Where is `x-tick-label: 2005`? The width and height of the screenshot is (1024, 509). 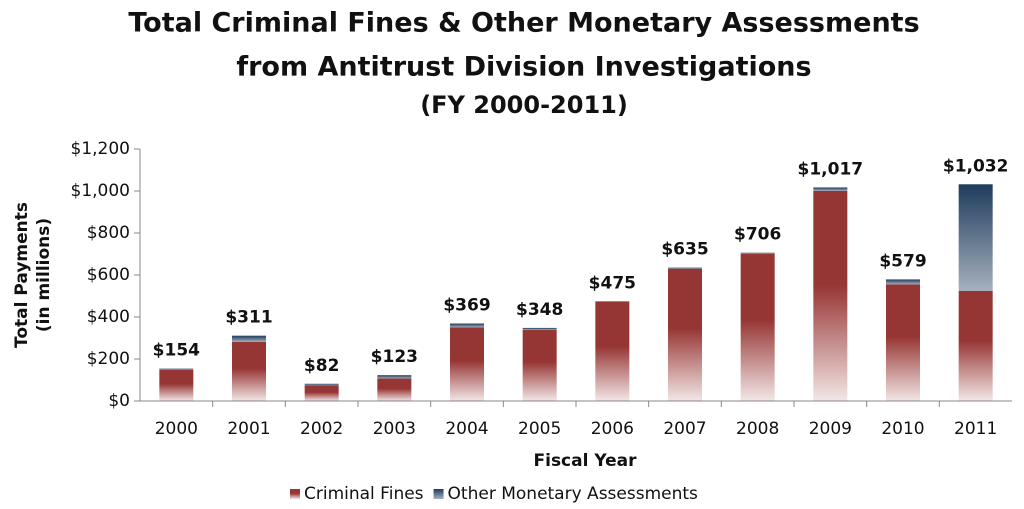 x-tick-label: 2005 is located at coordinates (539, 429).